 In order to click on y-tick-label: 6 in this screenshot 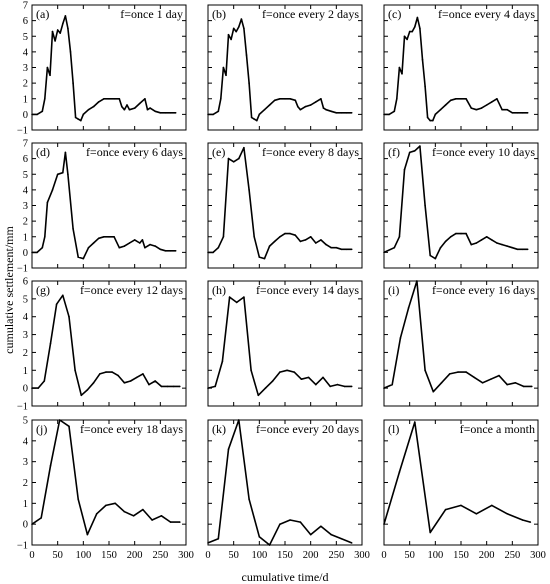, I will do `click(25, 159)`.